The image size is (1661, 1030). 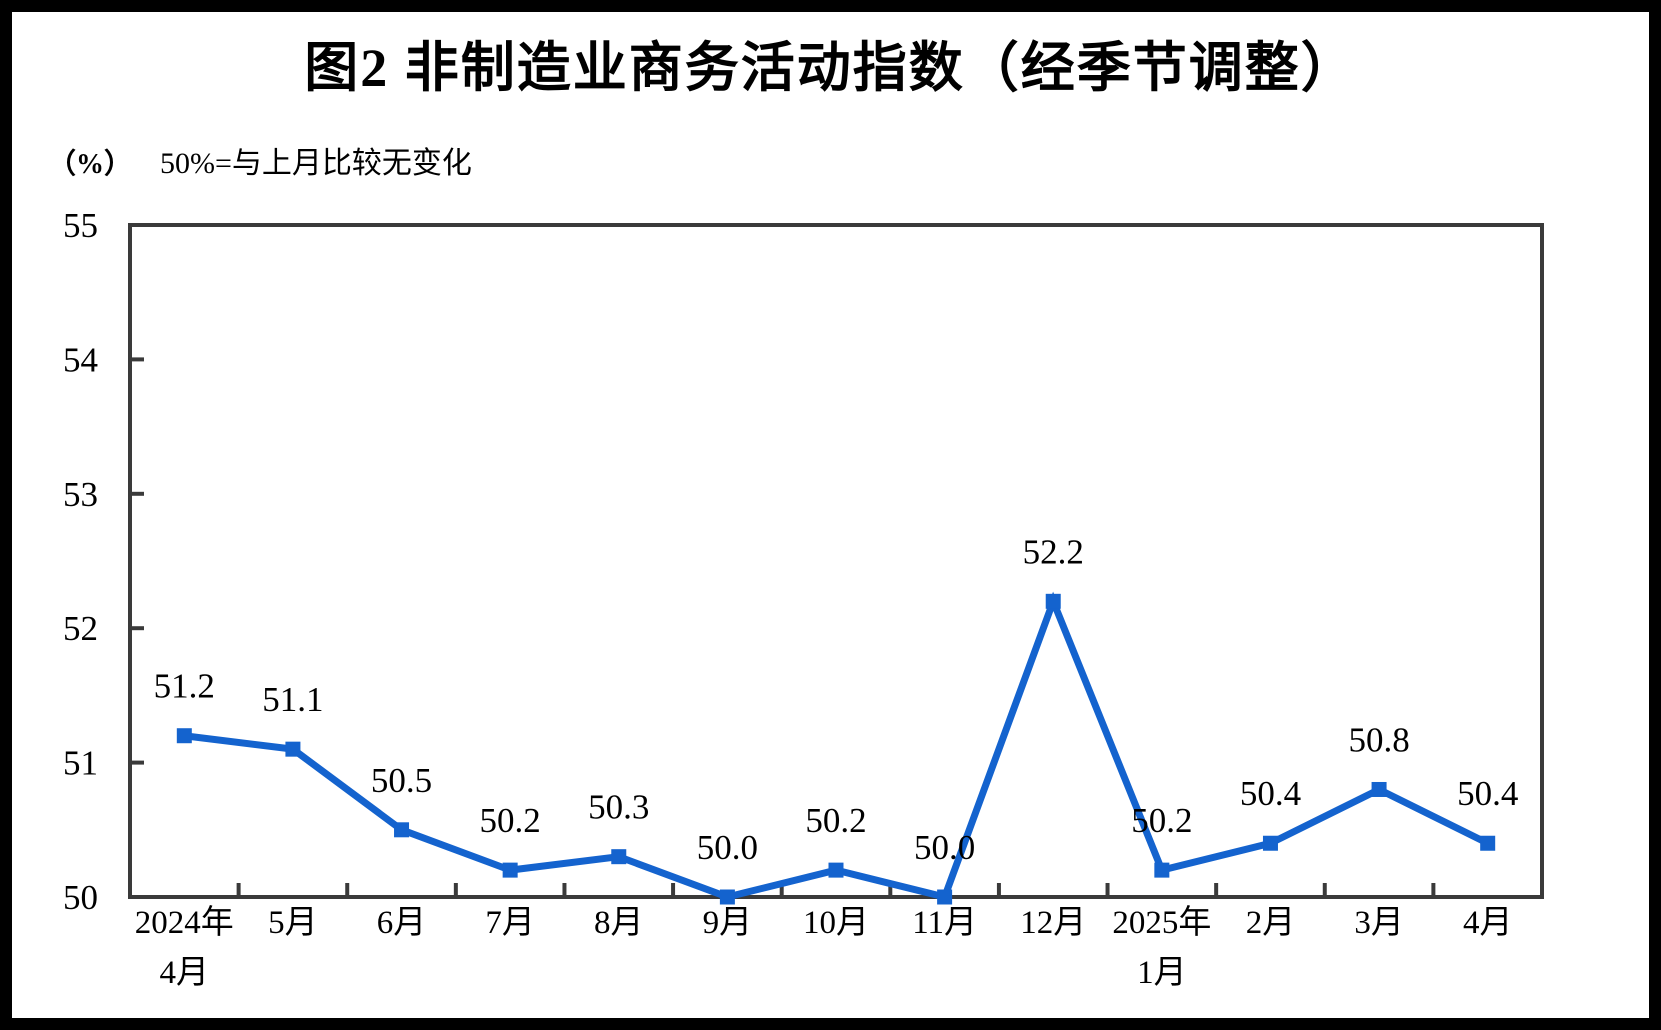 I want to click on x-axis-category-label: 10月, so click(x=836, y=923).